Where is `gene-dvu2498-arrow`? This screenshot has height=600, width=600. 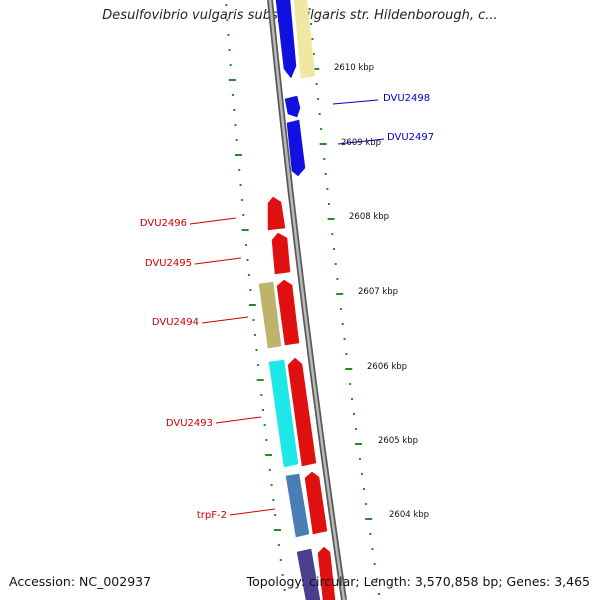
gene-dvu2498-arrow is located at coordinates (292, 106).